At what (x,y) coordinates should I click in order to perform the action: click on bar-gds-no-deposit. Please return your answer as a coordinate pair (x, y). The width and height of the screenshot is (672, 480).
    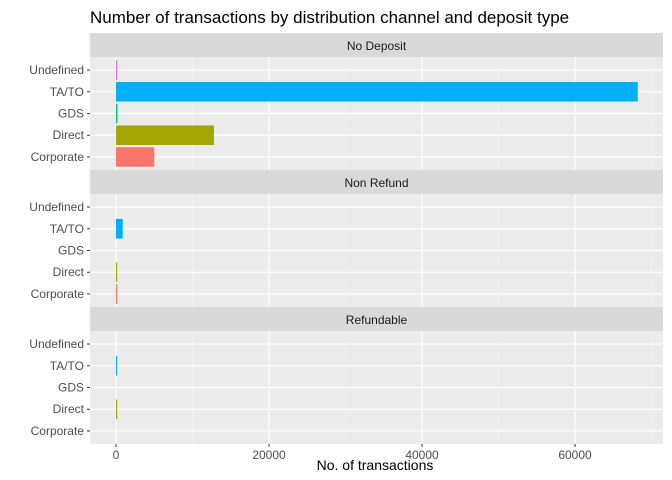
    Looking at the image, I should click on (117, 113).